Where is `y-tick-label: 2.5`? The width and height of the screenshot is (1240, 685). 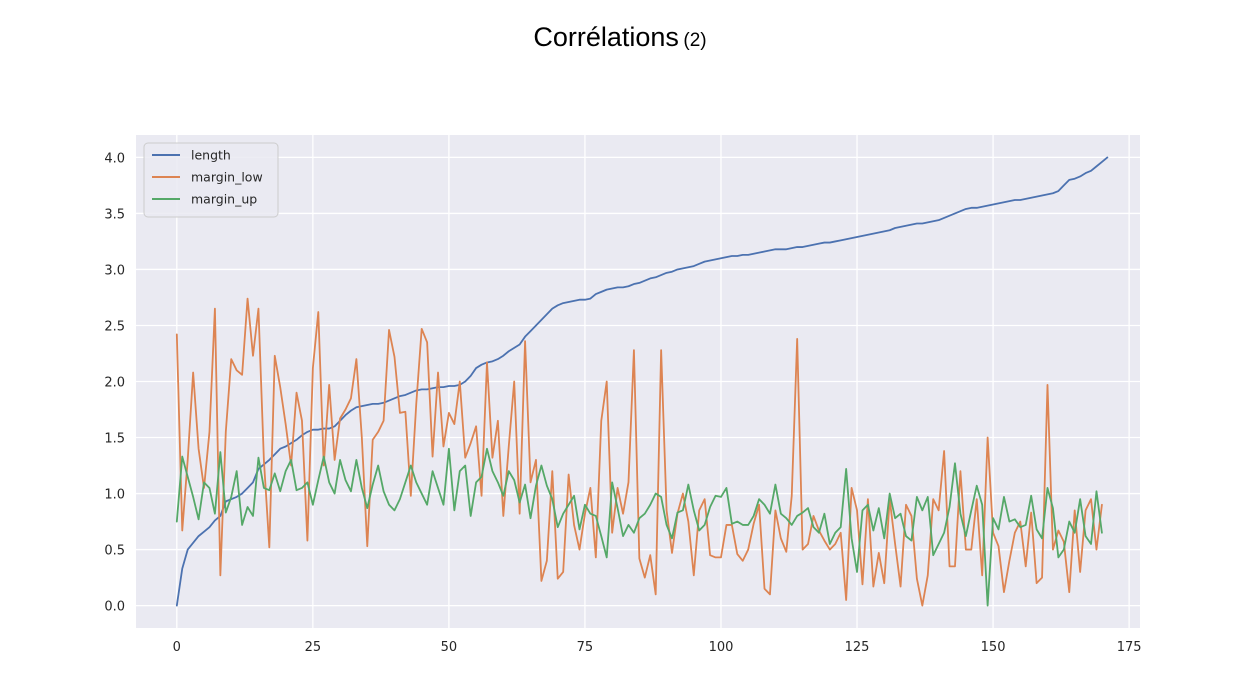
y-tick-label: 2.5 is located at coordinates (114, 326).